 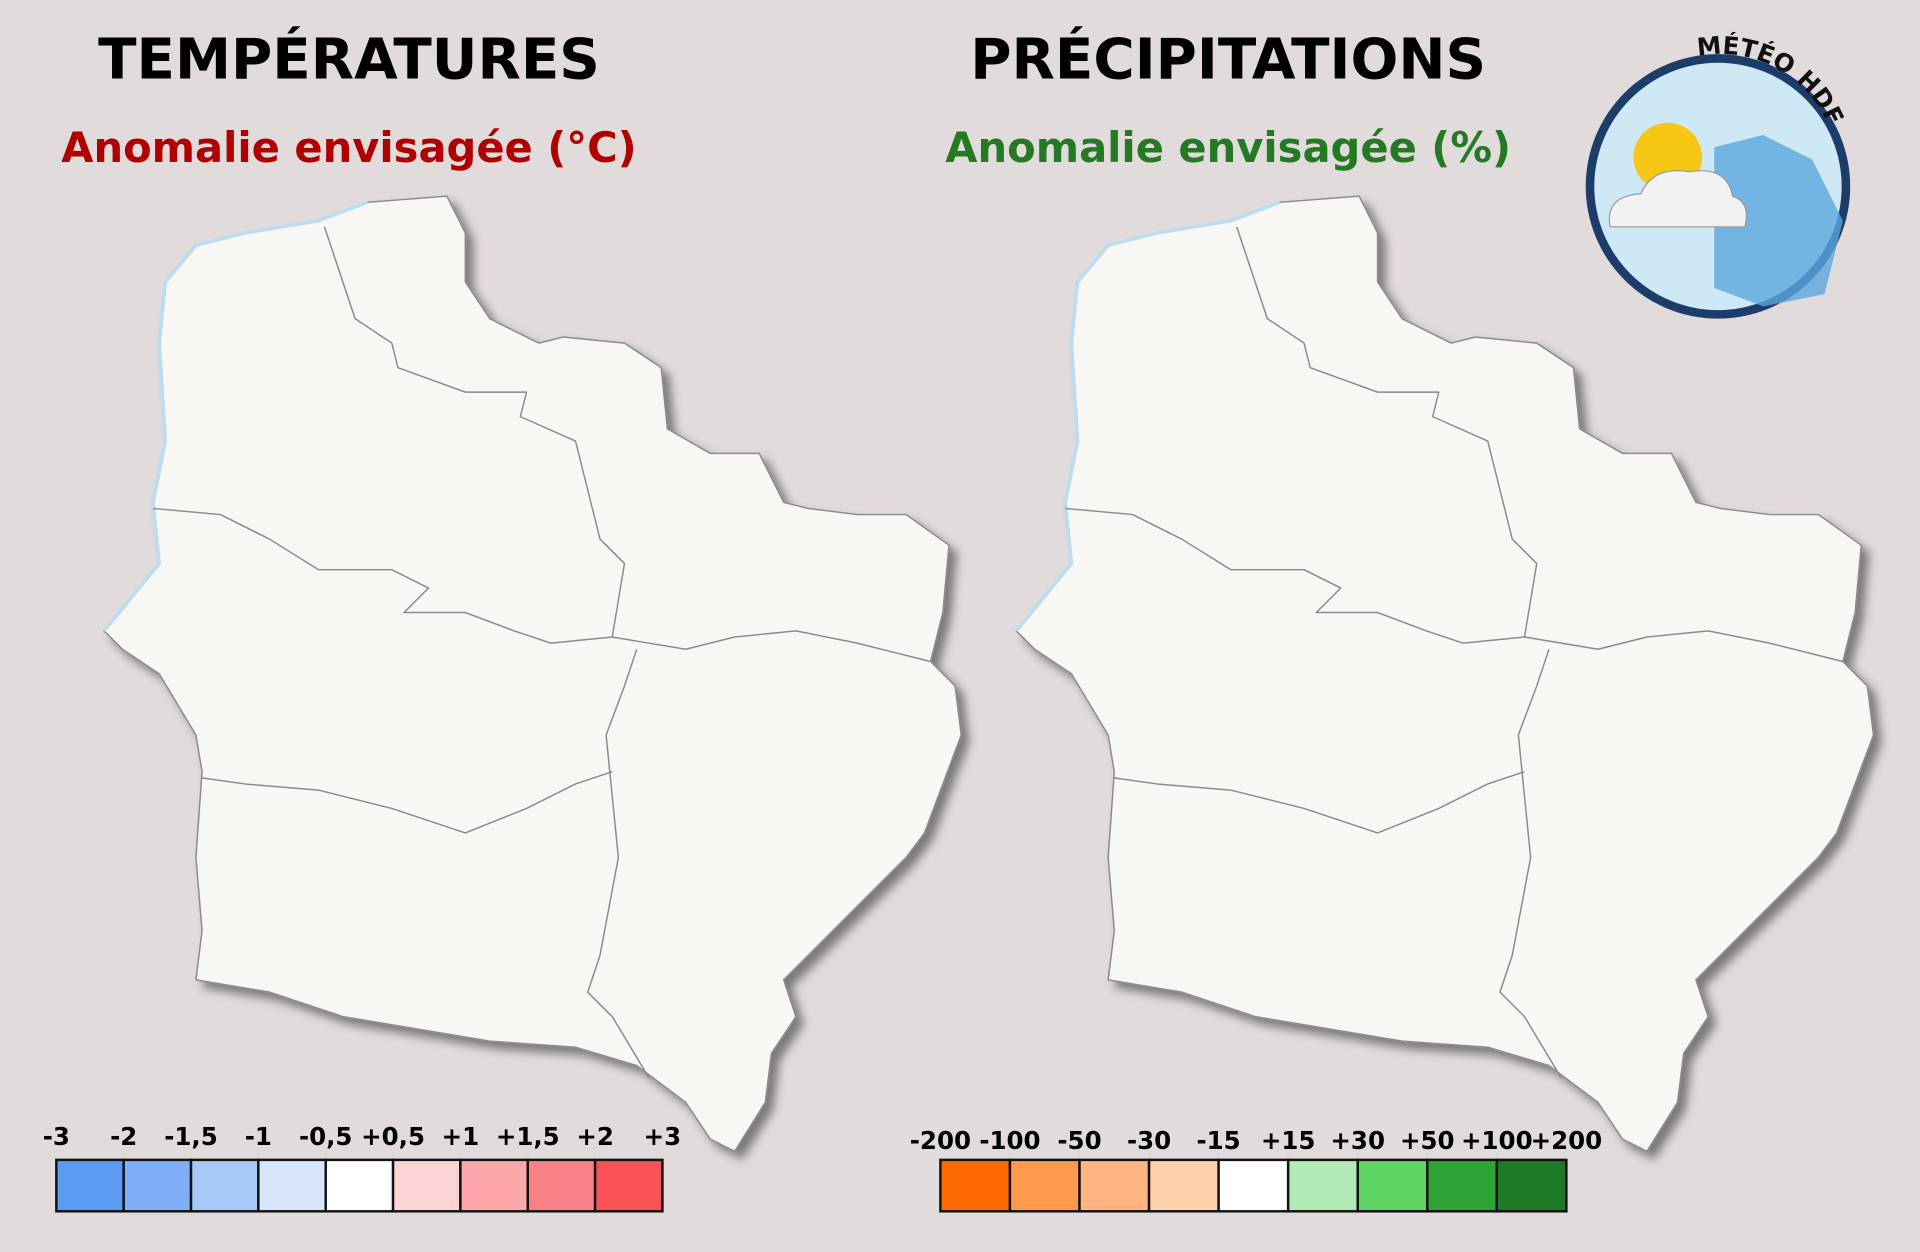 What do you see at coordinates (1427, 1140) in the screenshot?
I see `legend-label: +50` at bounding box center [1427, 1140].